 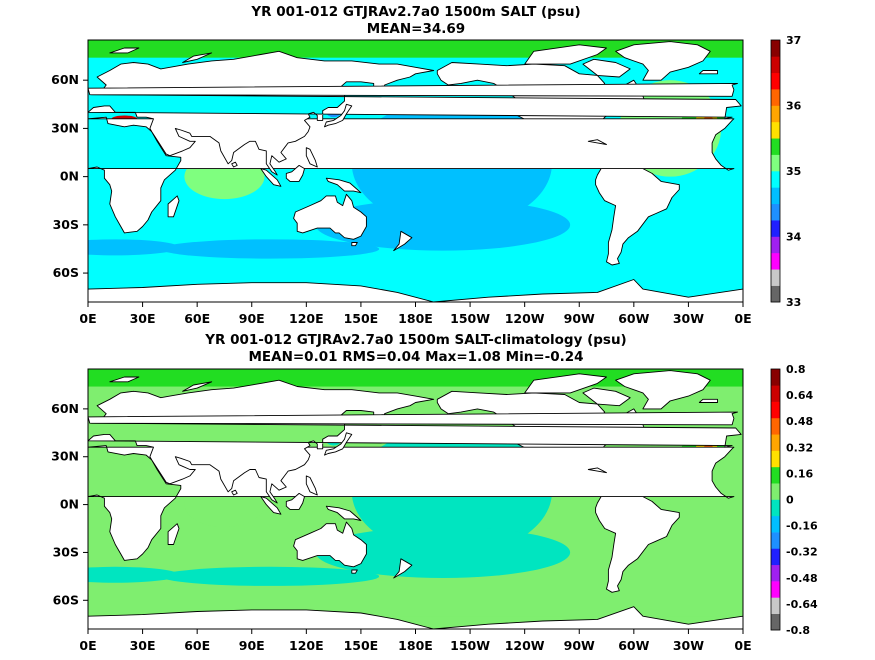 What do you see at coordinates (793, 171) in the screenshot?
I see `colorbar-tick-label: 35` at bounding box center [793, 171].